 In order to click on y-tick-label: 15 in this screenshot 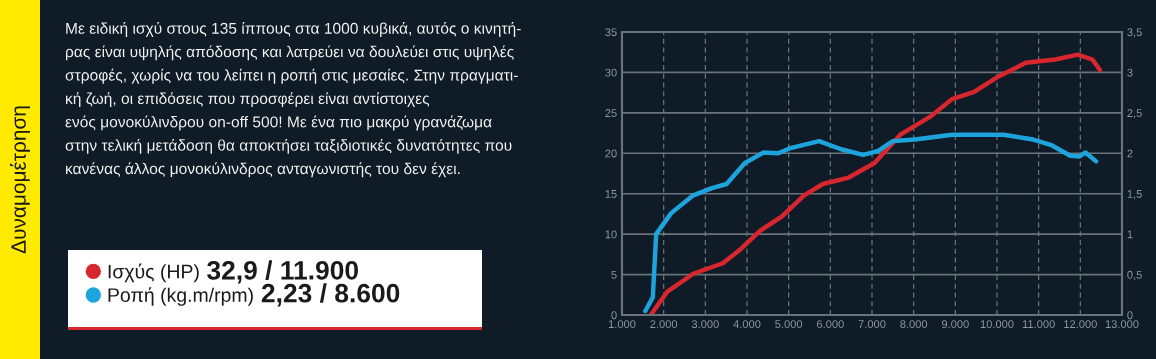, I will do `click(611, 194)`.